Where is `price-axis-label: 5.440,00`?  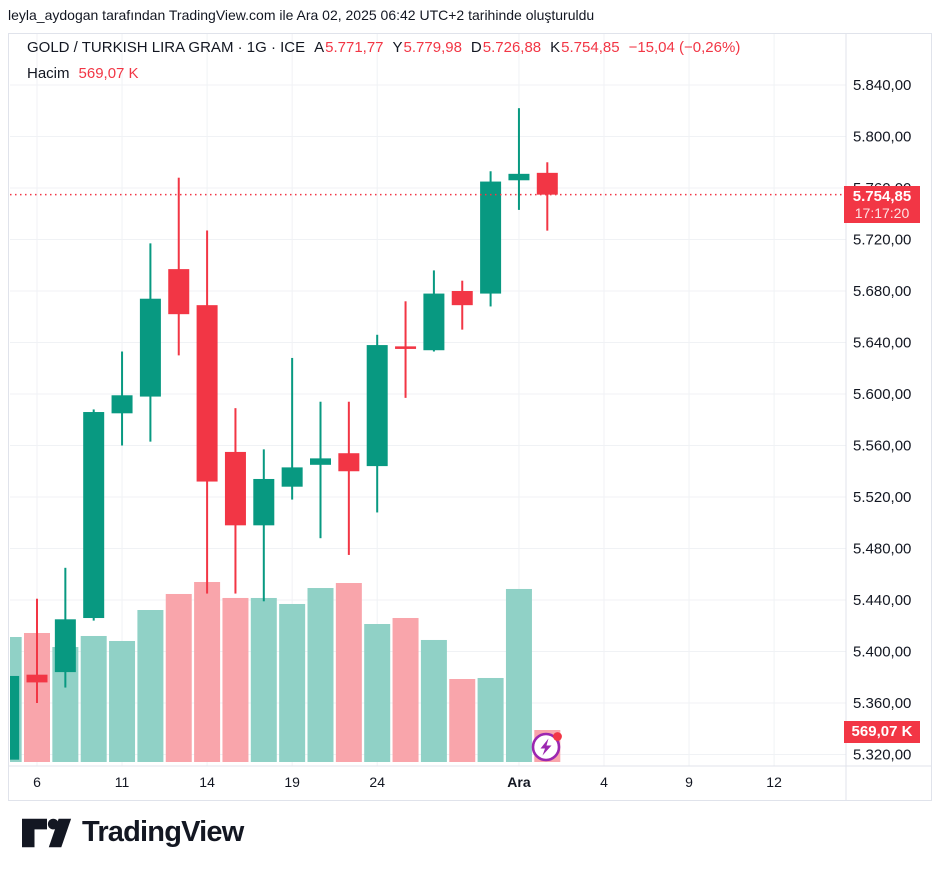
price-axis-label: 5.440,00 is located at coordinates (882, 600).